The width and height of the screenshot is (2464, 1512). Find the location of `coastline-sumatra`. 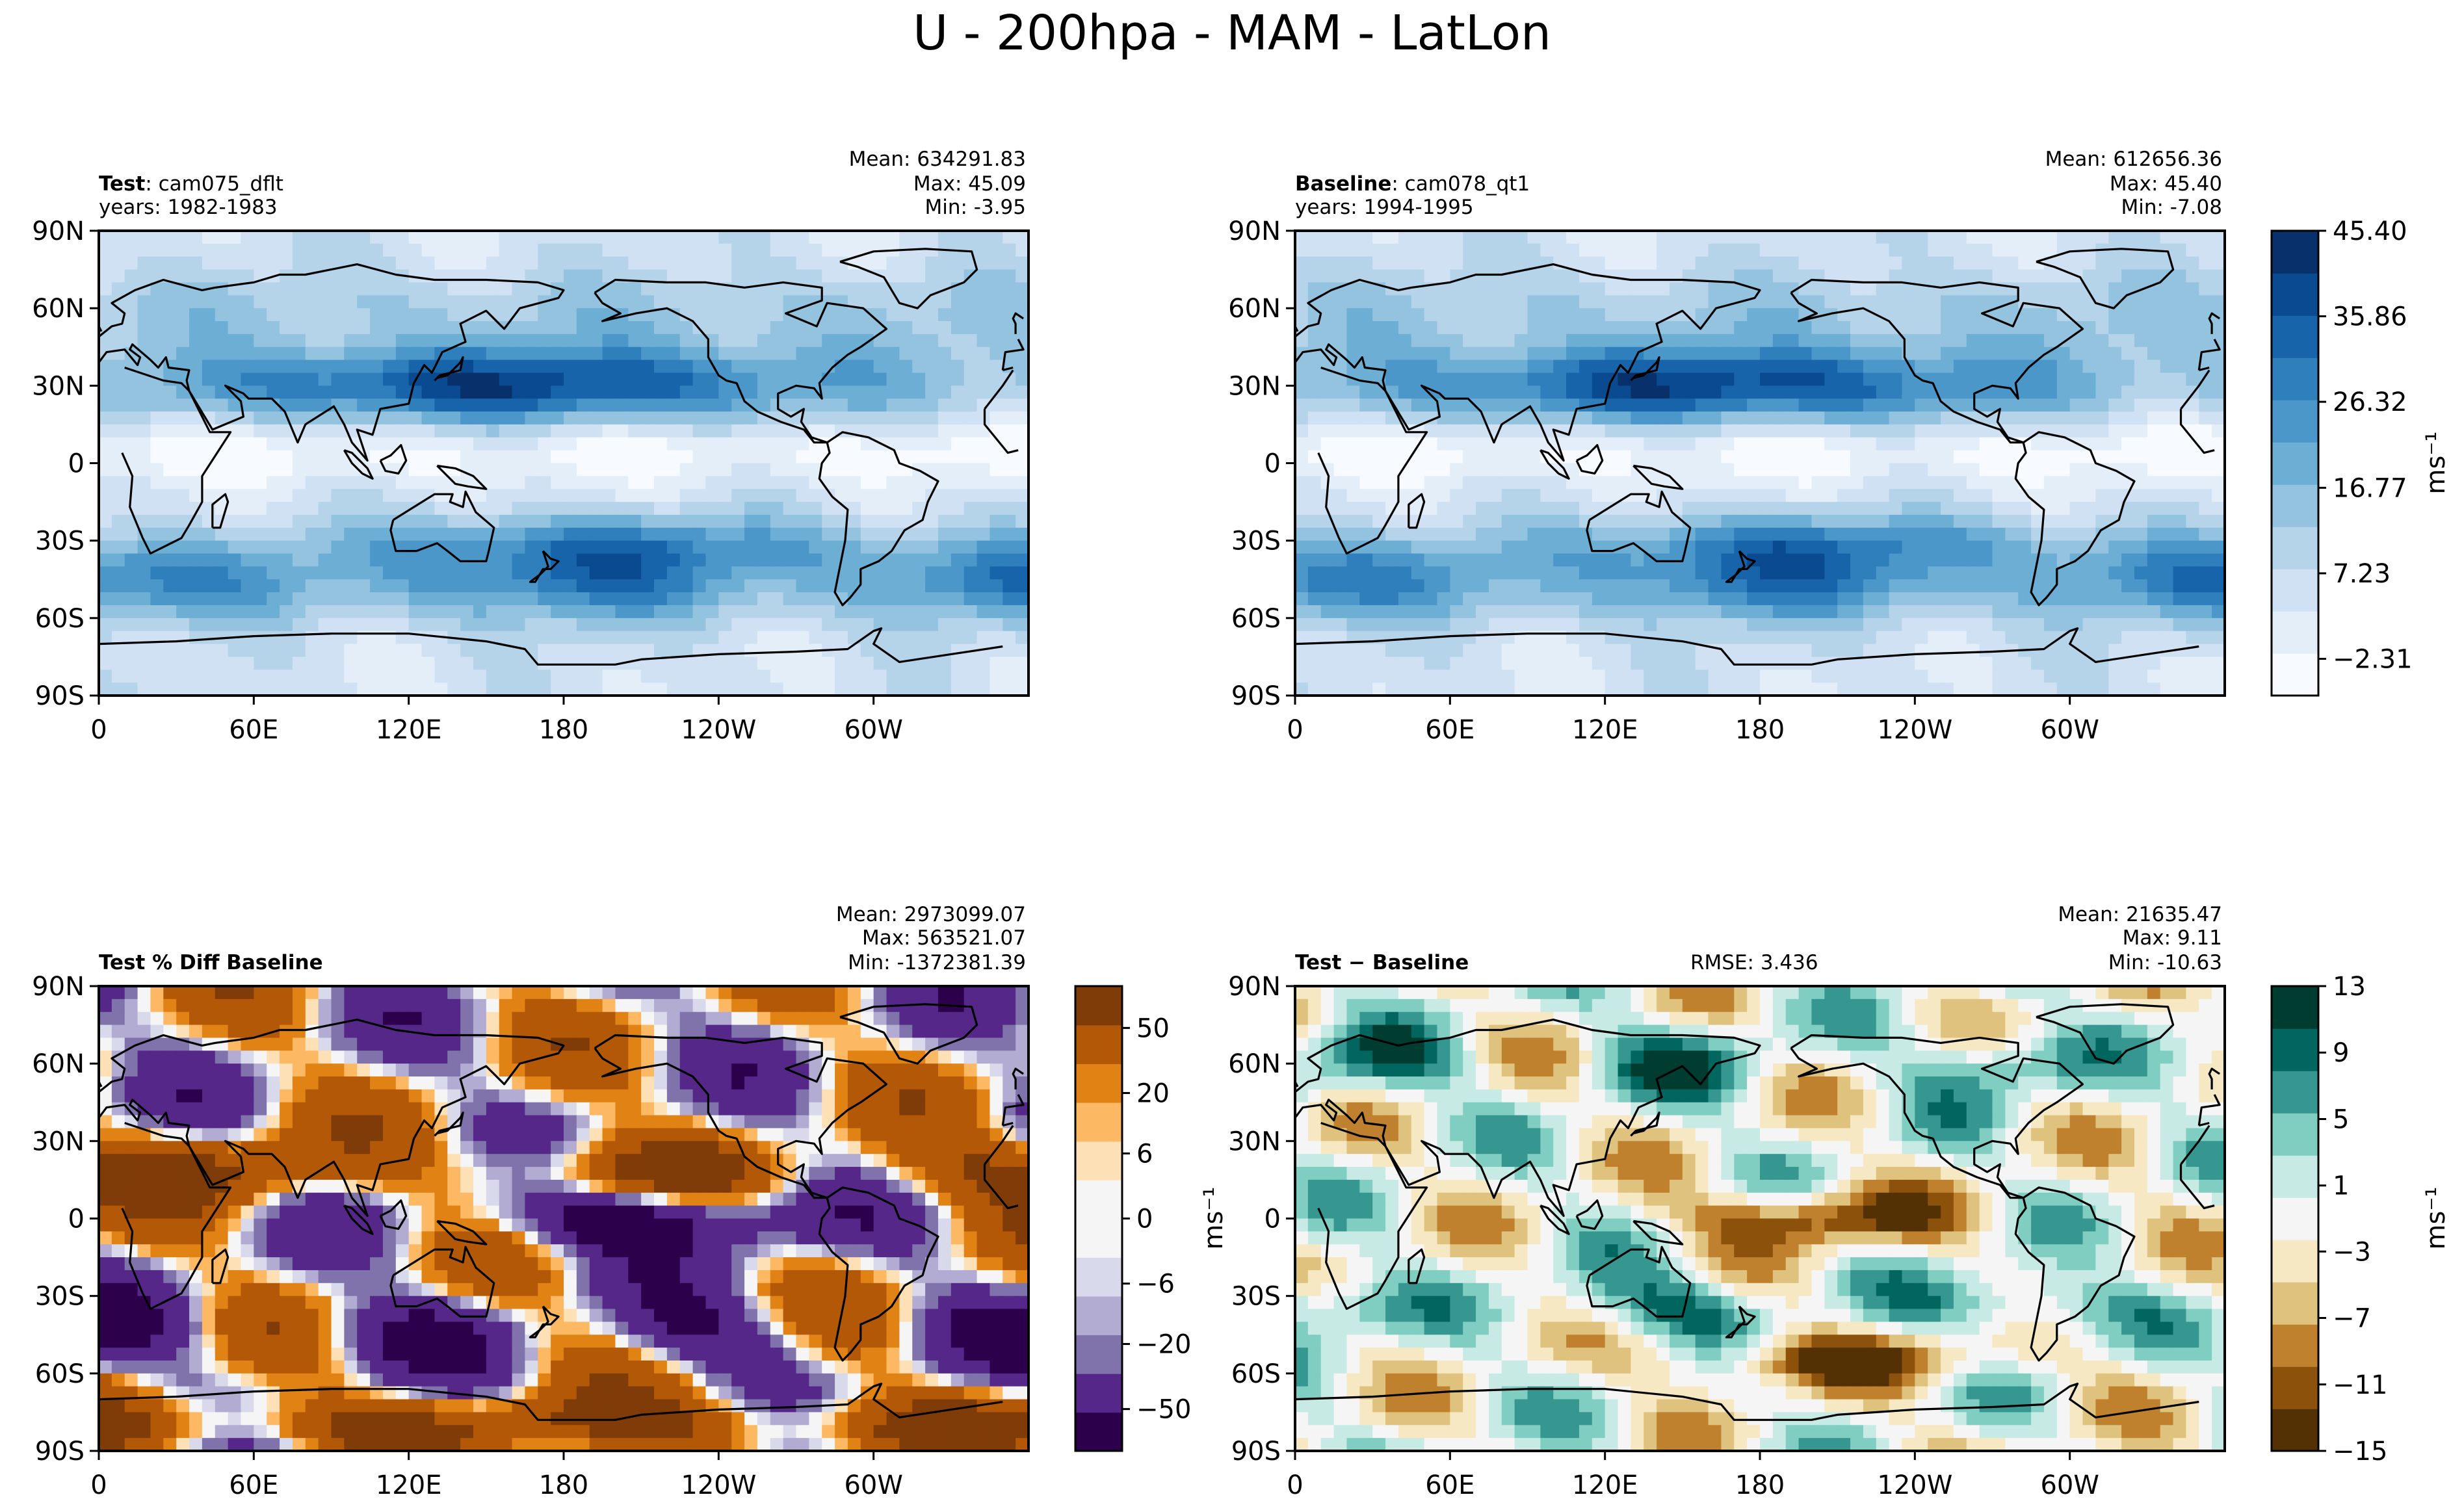

coastline-sumatra is located at coordinates (358, 464).